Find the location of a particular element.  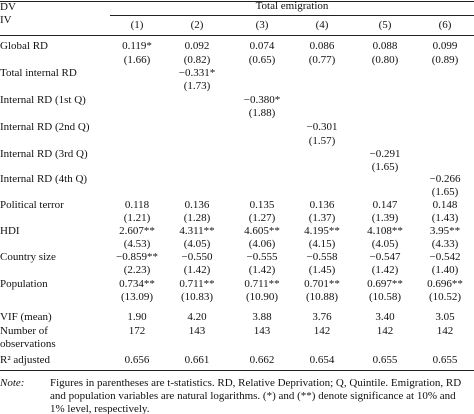

t-statistic: (1.27) is located at coordinates (262, 218).